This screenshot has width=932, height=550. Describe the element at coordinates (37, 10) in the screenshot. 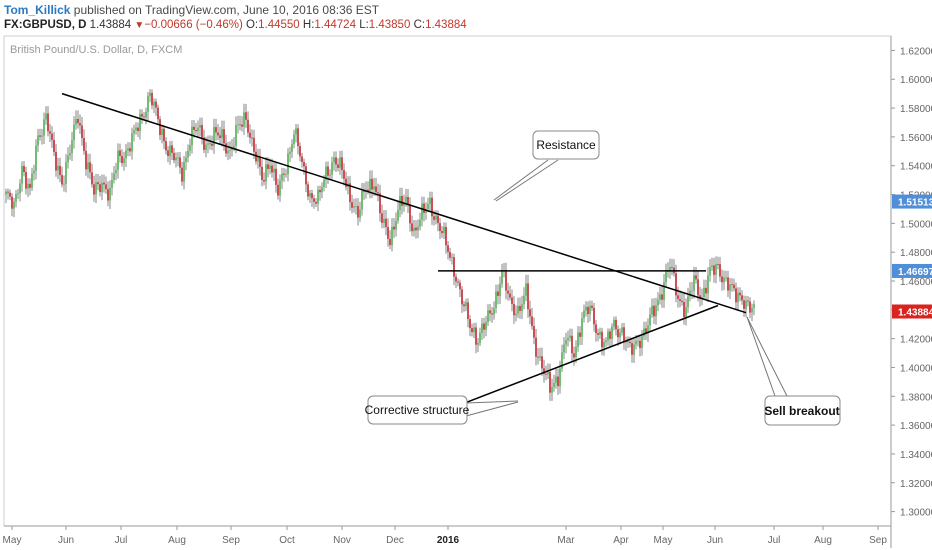

I see `author-link: Tom_Killick` at that location.